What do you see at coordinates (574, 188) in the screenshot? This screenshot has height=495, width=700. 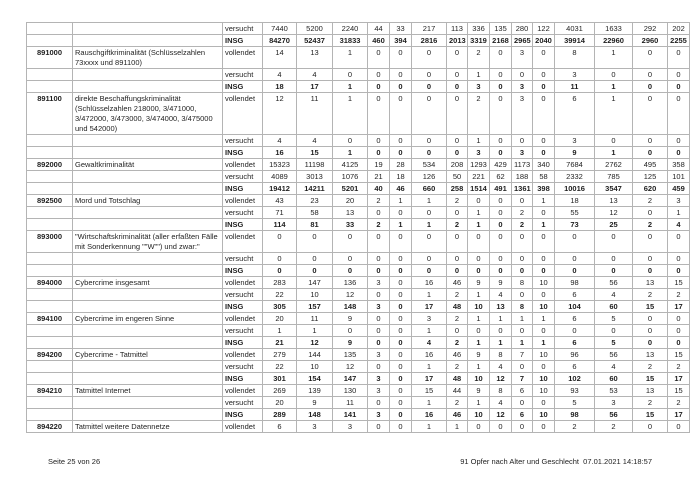 I see `value-cell: 10016` at bounding box center [574, 188].